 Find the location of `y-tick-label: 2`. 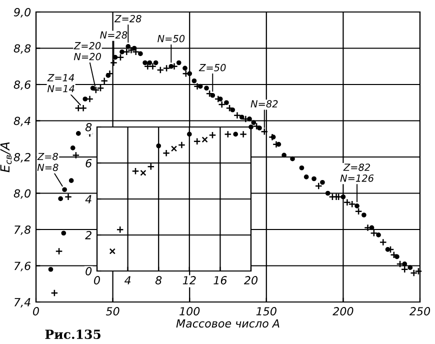

y-tick-label: 2 is located at coordinates (88, 235).